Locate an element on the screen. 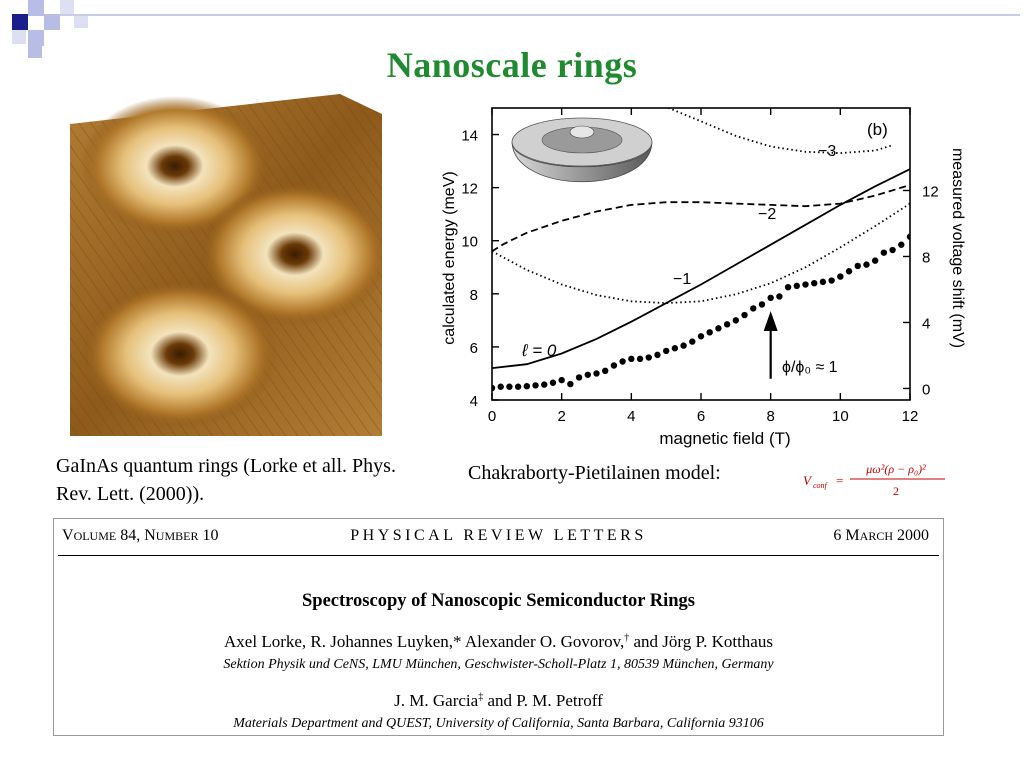 The image size is (1024, 768). formula-lhs: V is located at coordinates (808, 480).